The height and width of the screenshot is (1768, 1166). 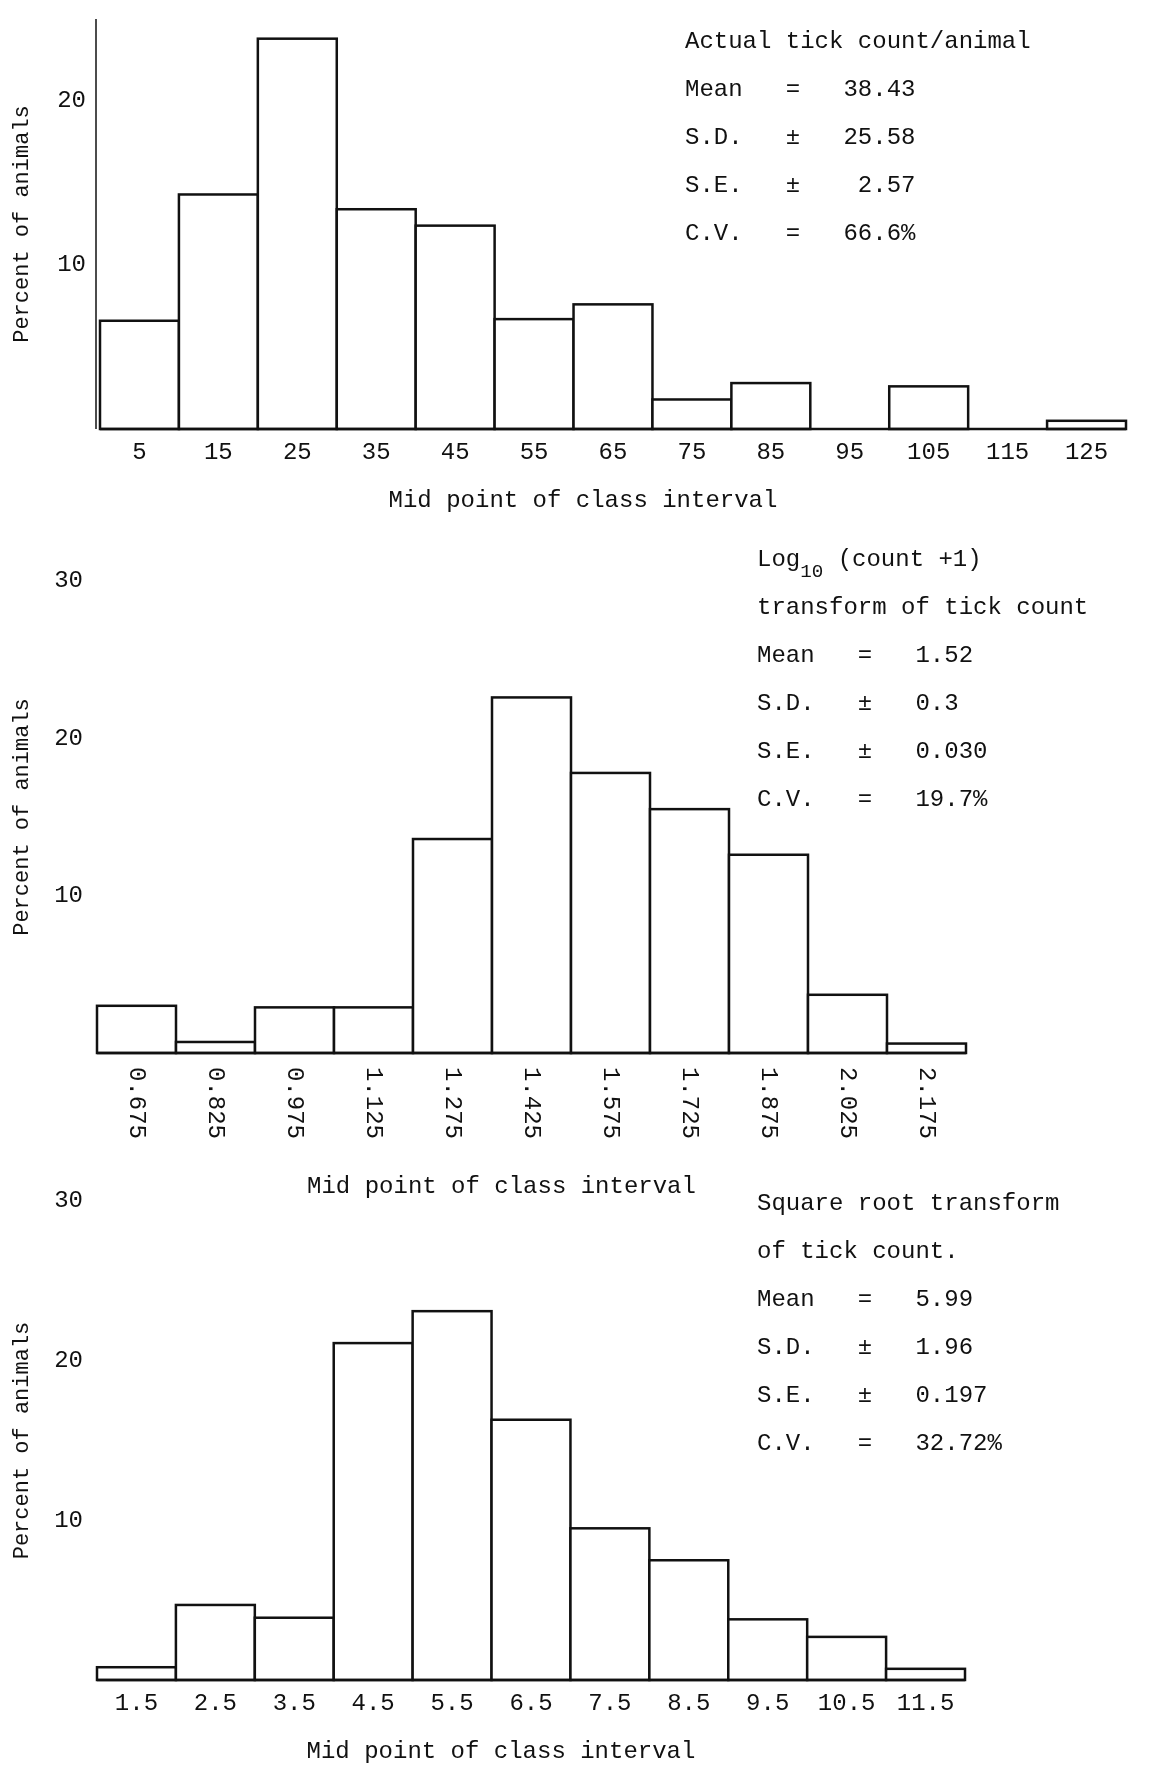 What do you see at coordinates (846, 1703) in the screenshot?
I see `x-tick-label: 10.5` at bounding box center [846, 1703].